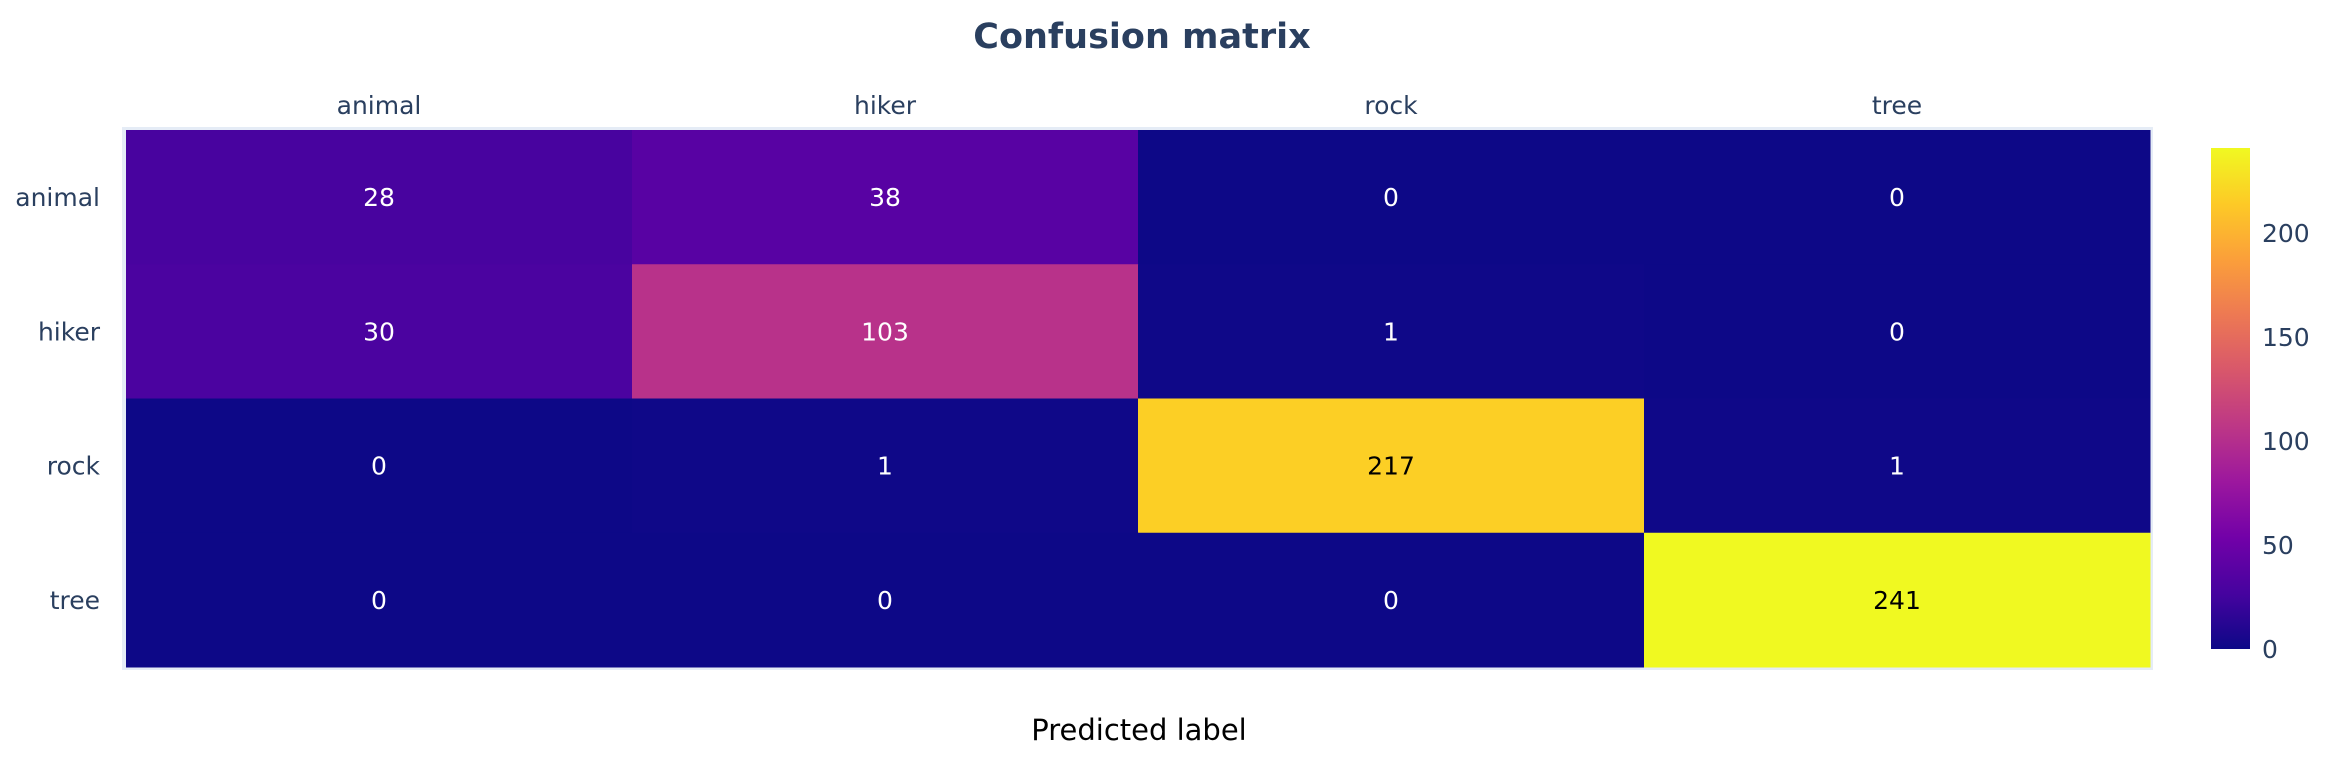 The width and height of the screenshot is (2352, 758). What do you see at coordinates (75, 600) in the screenshot?
I see `y-tick-label: tree` at bounding box center [75, 600].